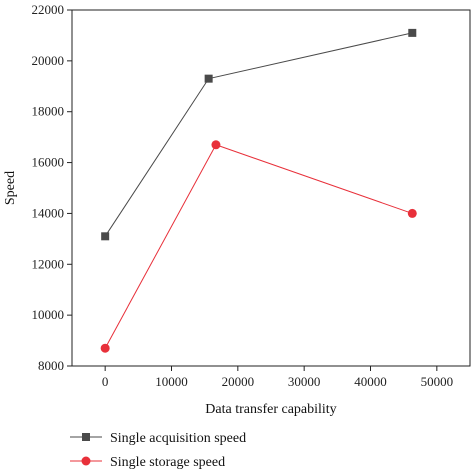 The width and height of the screenshot is (474, 474). I want to click on x-axis-title: Data transfer capability, so click(270, 409).